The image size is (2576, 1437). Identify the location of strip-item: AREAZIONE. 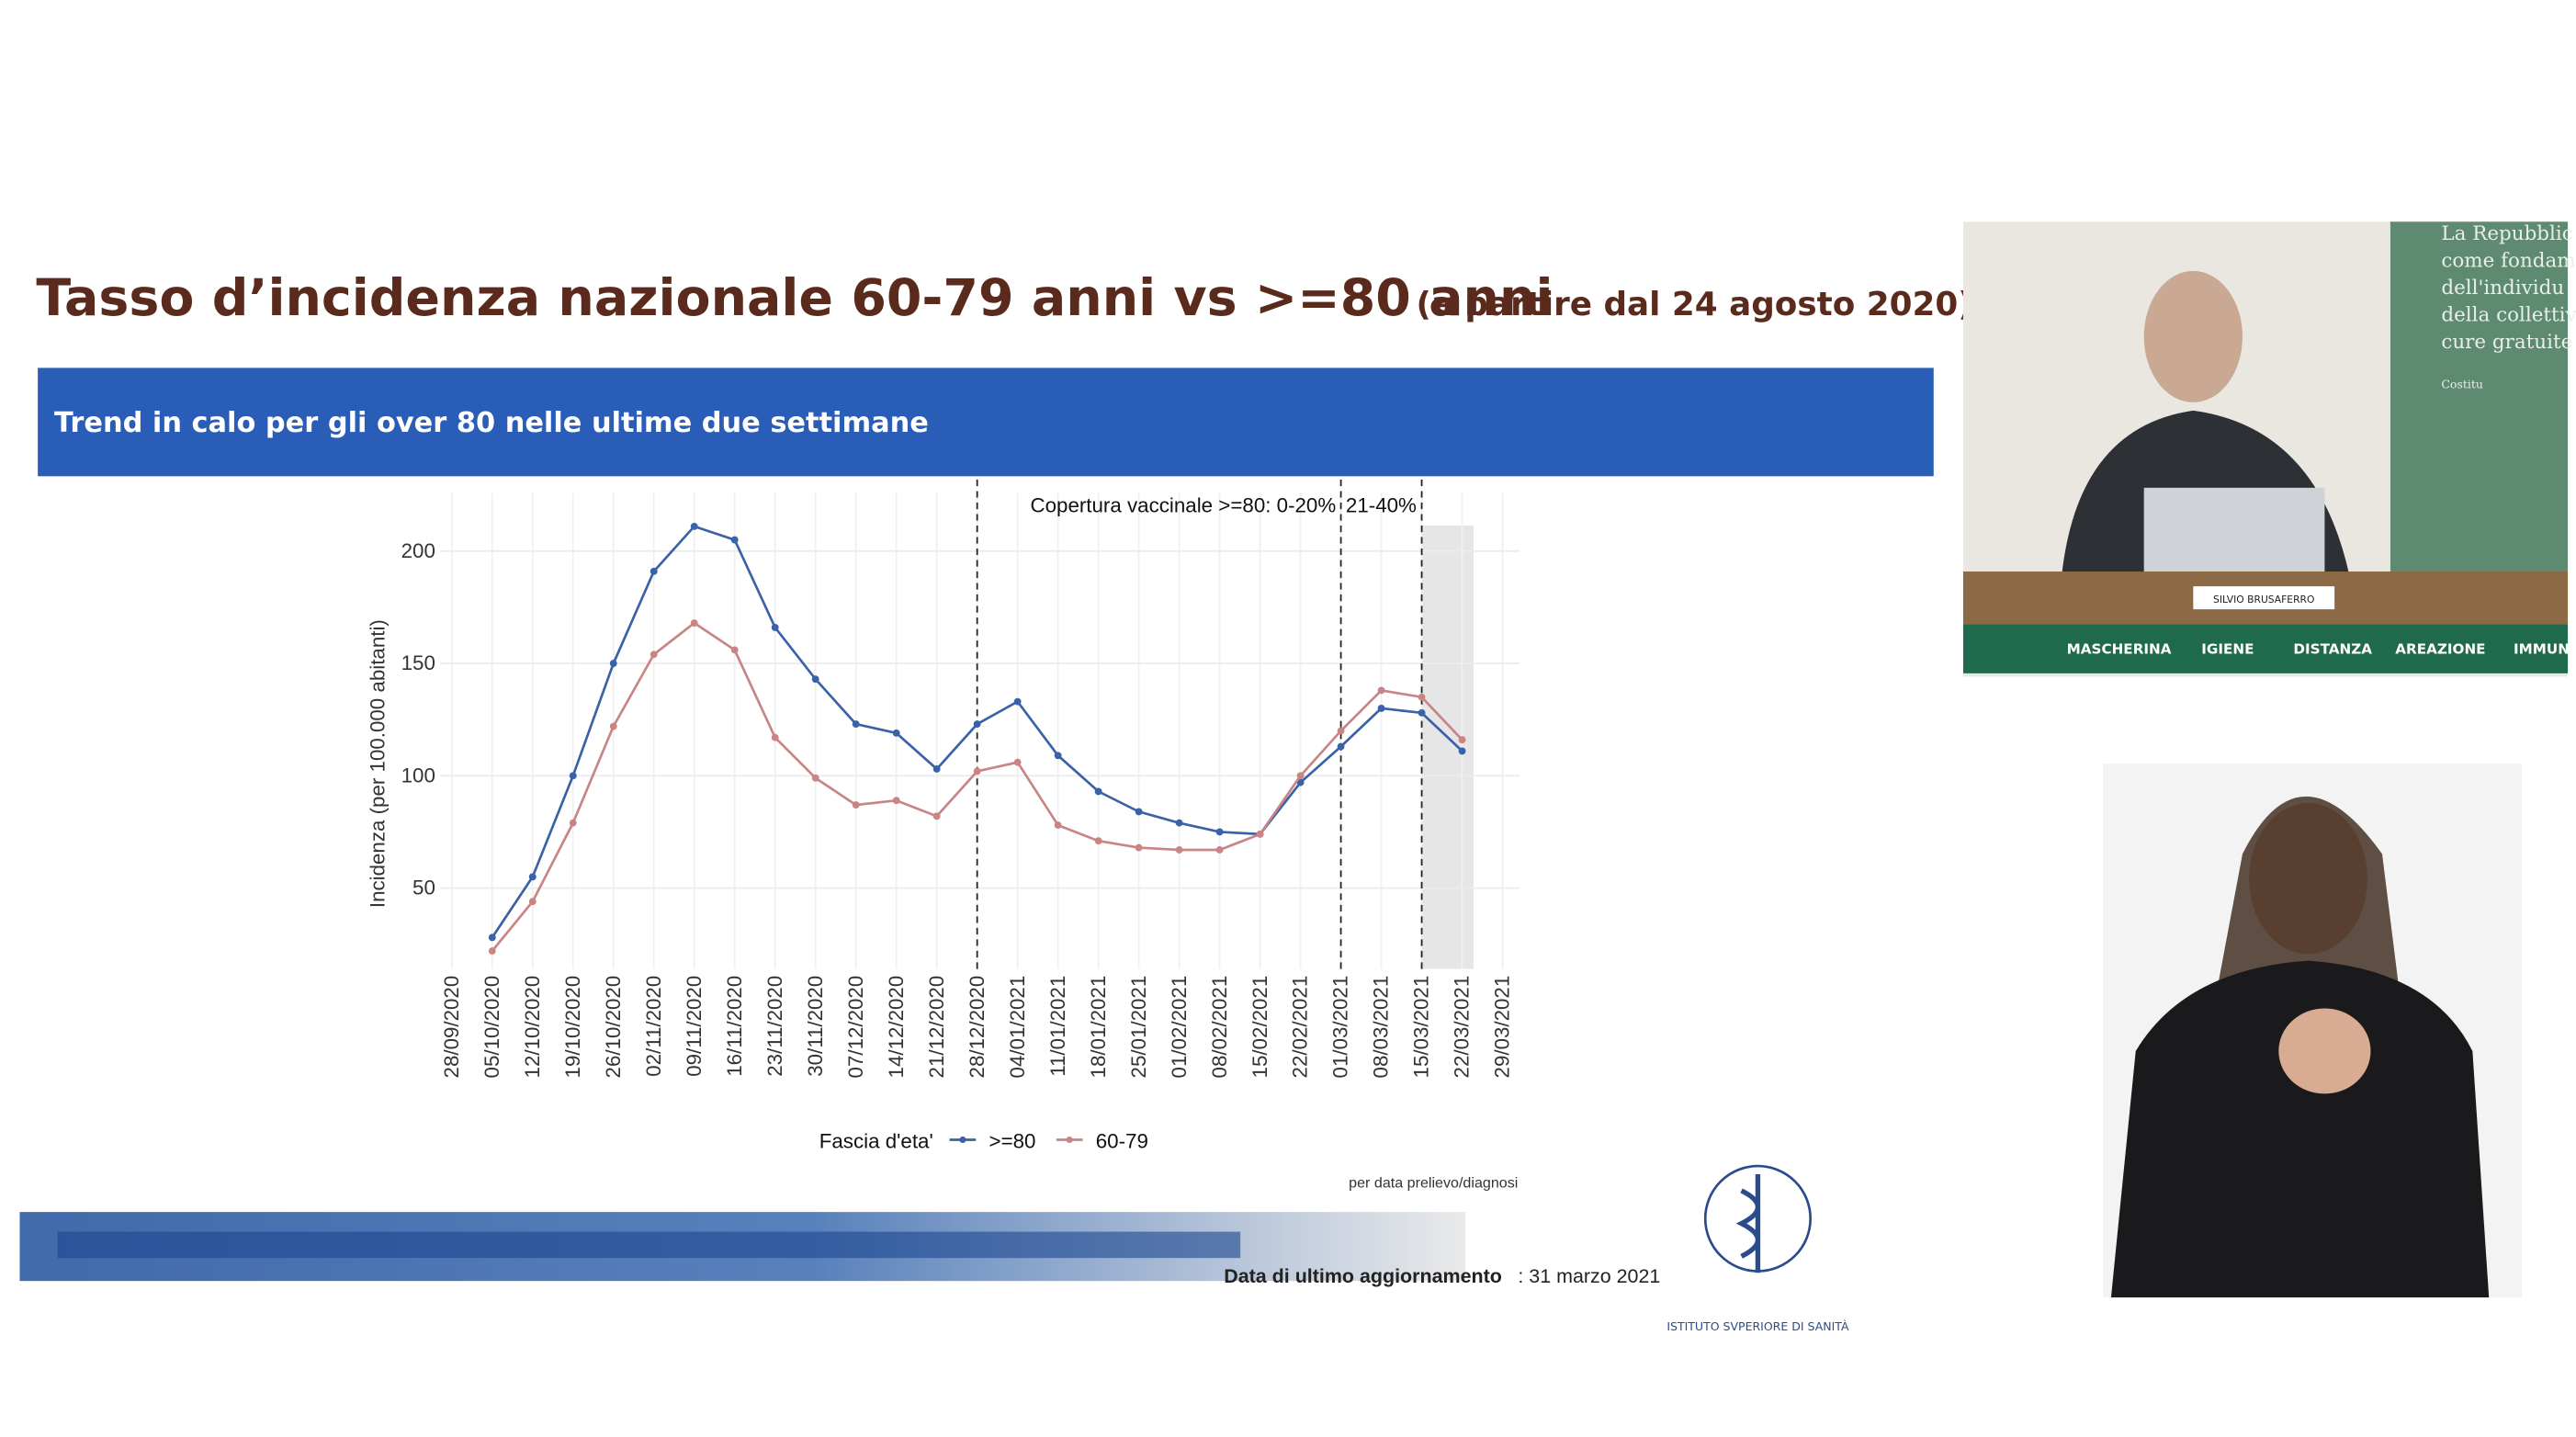
(2440, 649).